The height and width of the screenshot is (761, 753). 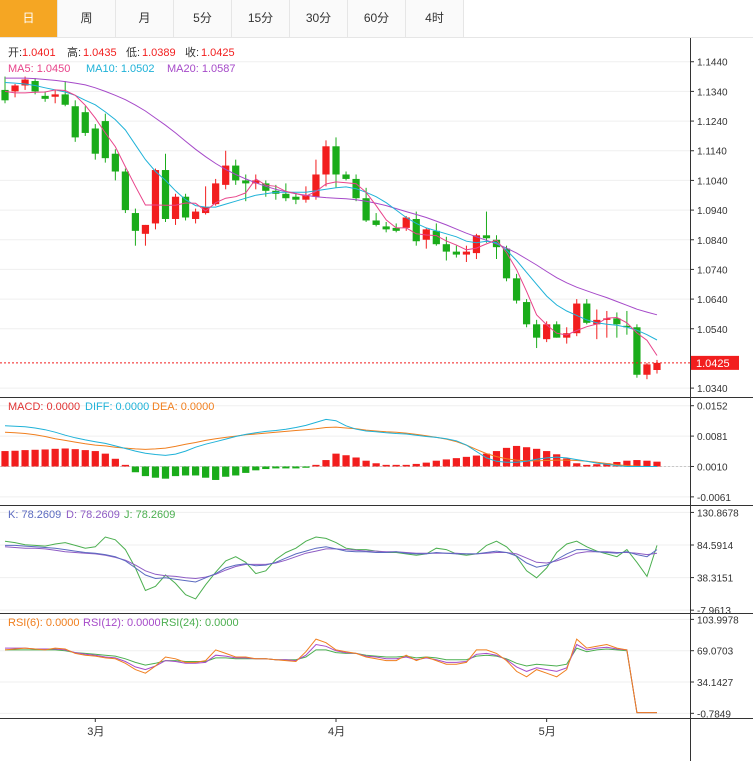 What do you see at coordinates (712, 152) in the screenshot?
I see `price-tick-label: 1.1140` at bounding box center [712, 152].